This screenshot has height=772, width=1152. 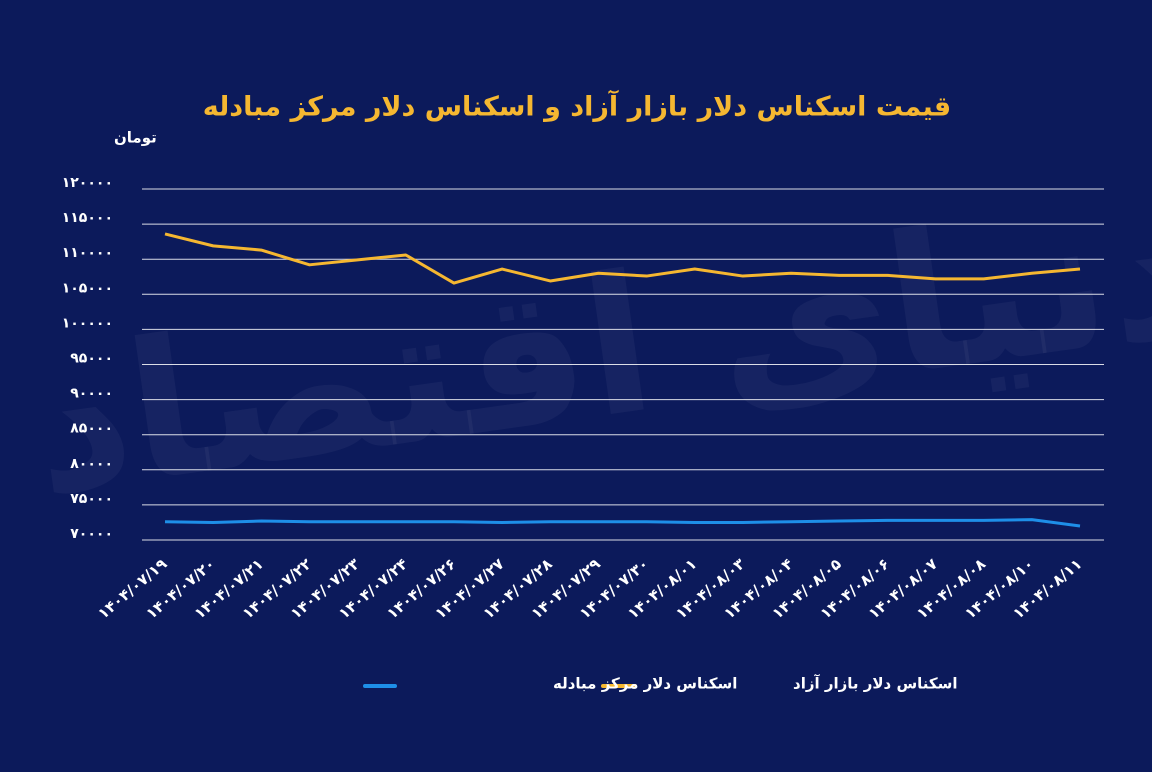 What do you see at coordinates (91, 534) in the screenshot?
I see `y-tick-label: ۷۰۰۰۰` at bounding box center [91, 534].